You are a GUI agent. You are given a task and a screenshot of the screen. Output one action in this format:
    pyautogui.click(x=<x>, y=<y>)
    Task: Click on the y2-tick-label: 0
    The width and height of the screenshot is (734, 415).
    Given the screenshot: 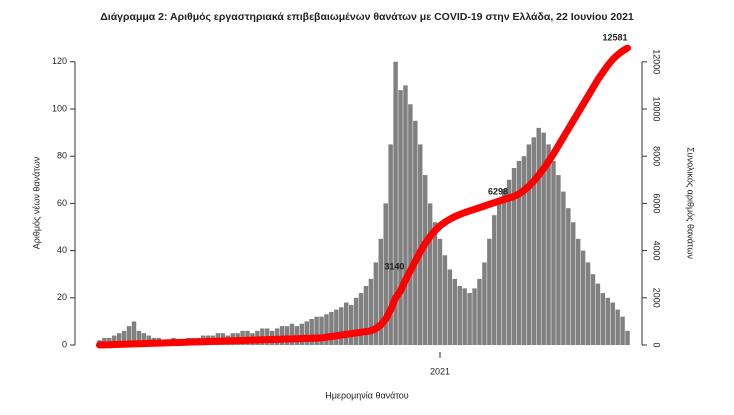 What is the action you would take?
    pyautogui.click(x=657, y=344)
    